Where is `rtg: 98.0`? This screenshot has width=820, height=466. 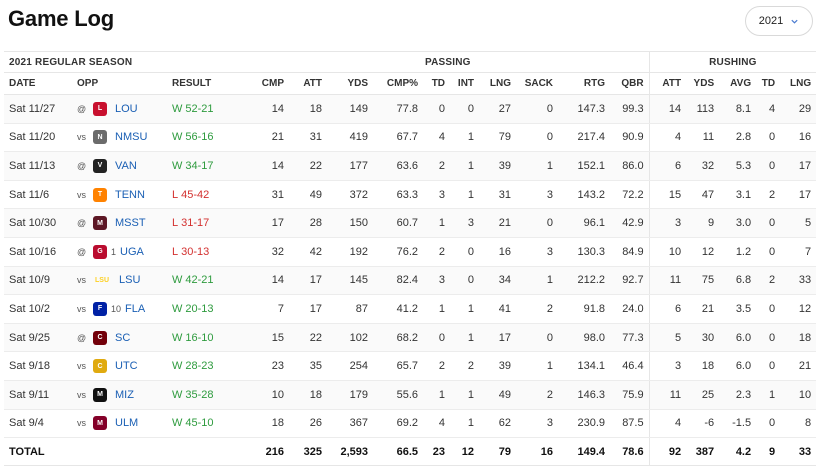
rtg: 98.0 is located at coordinates (584, 338).